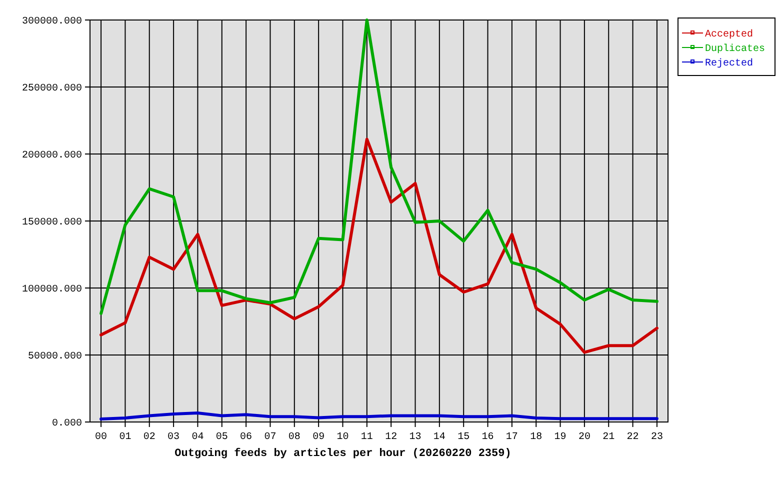  I want to click on x-tick-label: 21, so click(608, 437).